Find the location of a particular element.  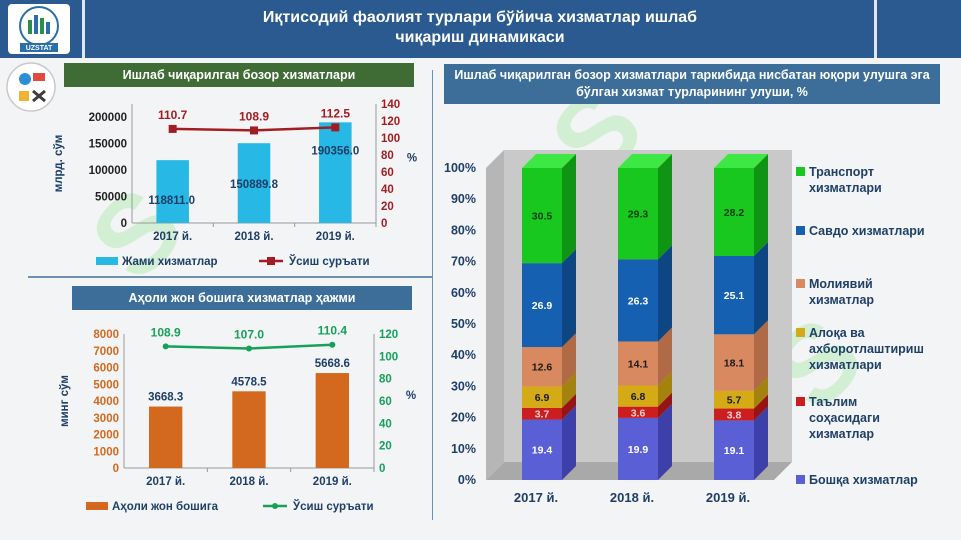

line-data-label: 110.7 is located at coordinates (173, 115).